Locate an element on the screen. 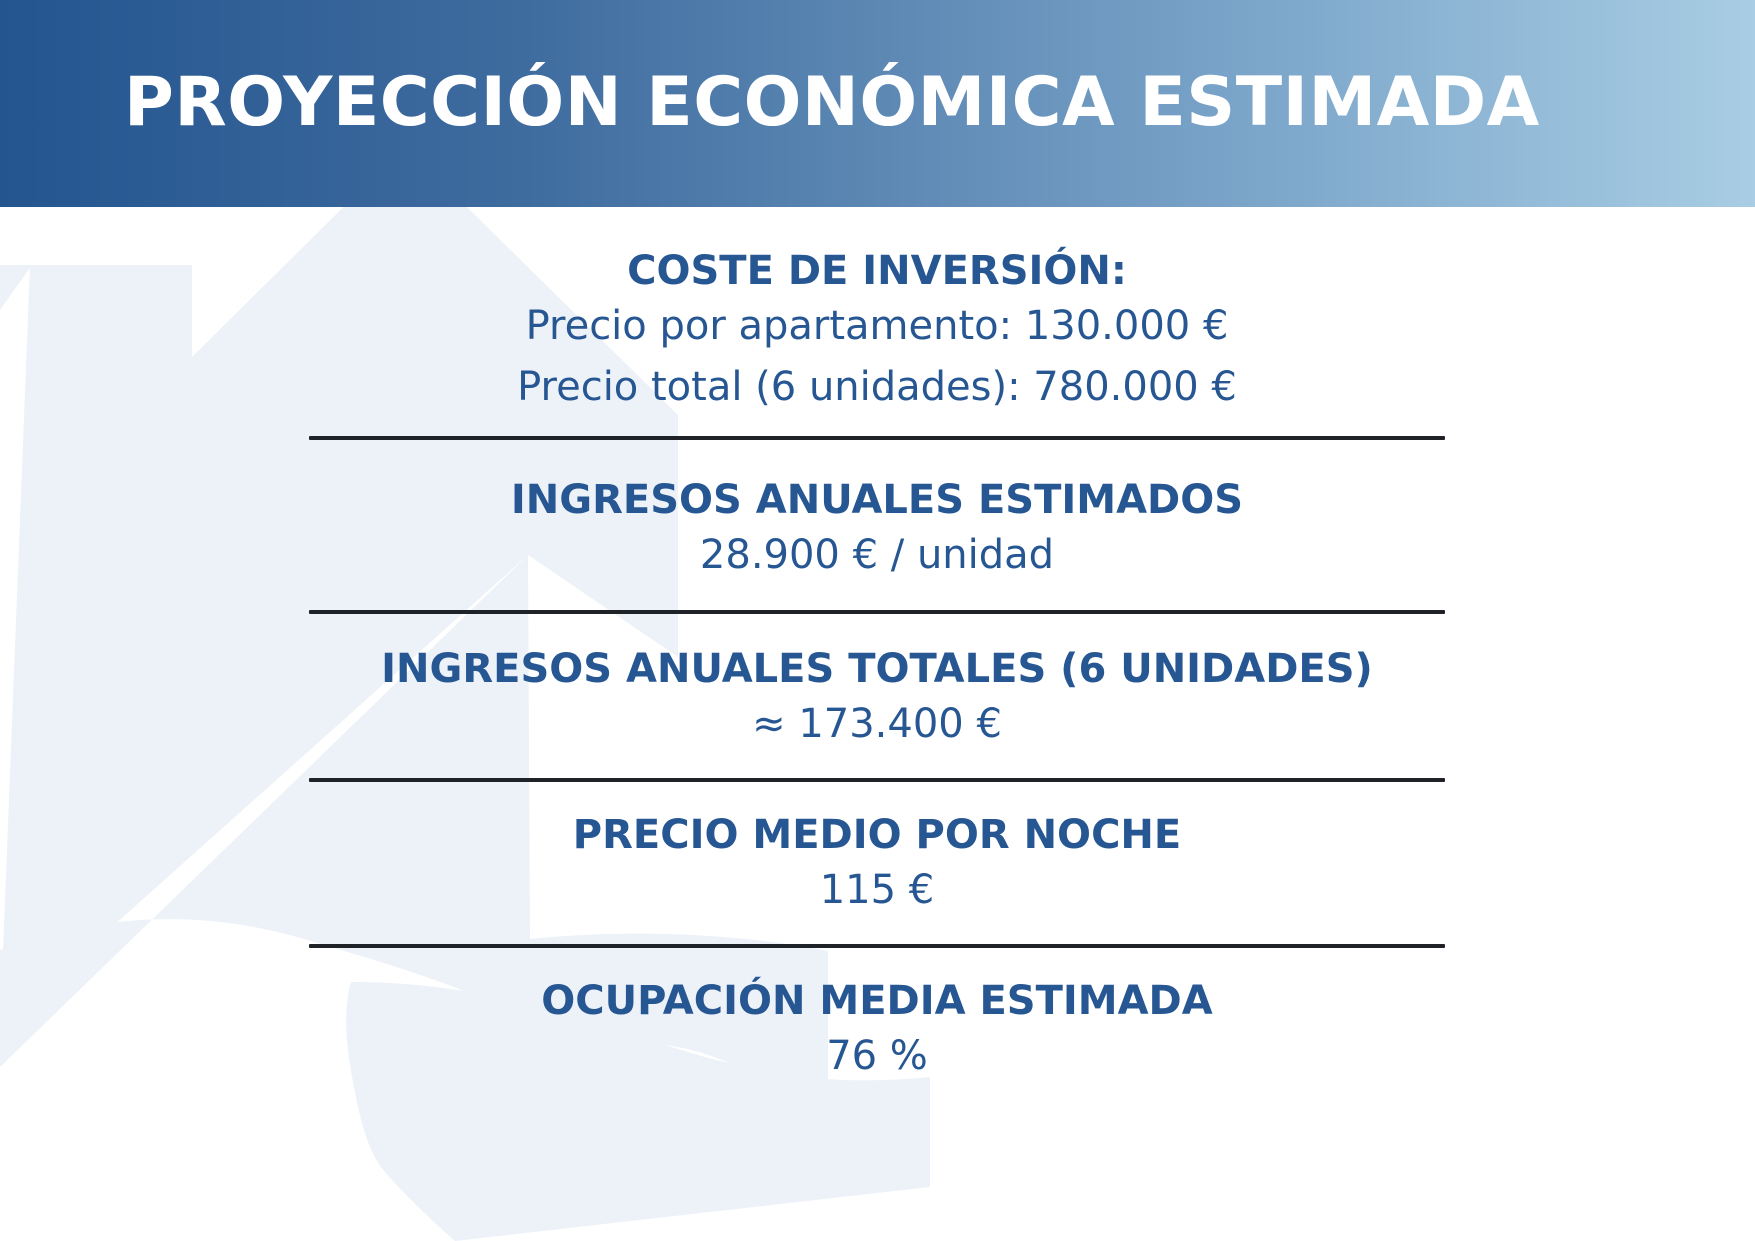  average-occupancy-section: OCUPACIÓN MEDIA ESTIMADA 76 % is located at coordinates (877, 1017).